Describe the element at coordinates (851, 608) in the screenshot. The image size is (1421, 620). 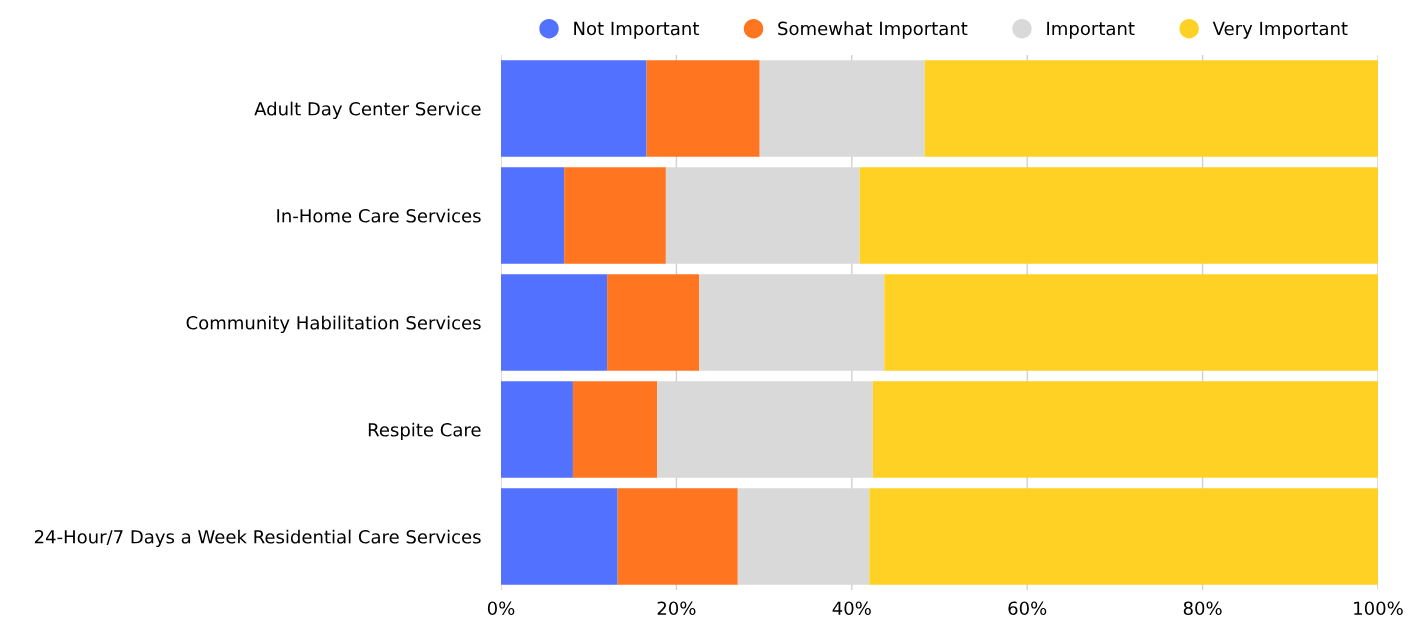
I see `x-tick-label: 40%` at that location.